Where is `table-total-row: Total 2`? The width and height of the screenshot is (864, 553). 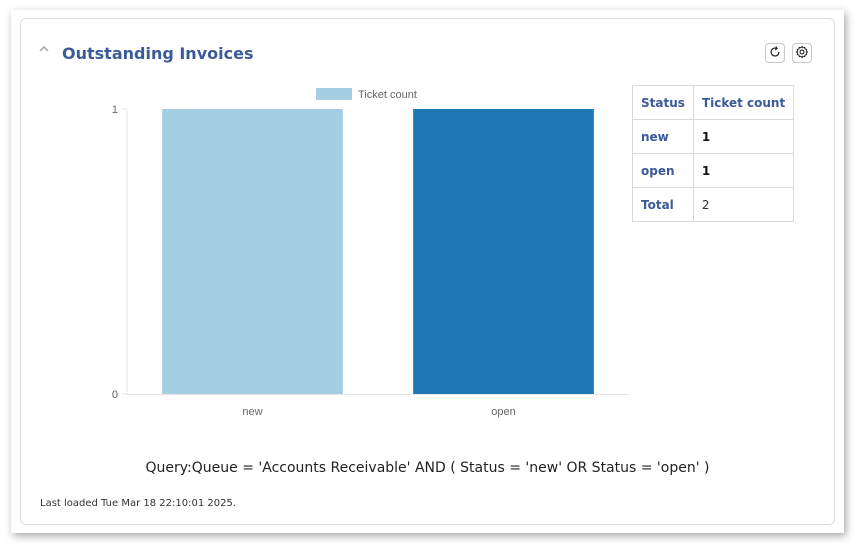
table-total-row: Total 2 is located at coordinates (713, 204).